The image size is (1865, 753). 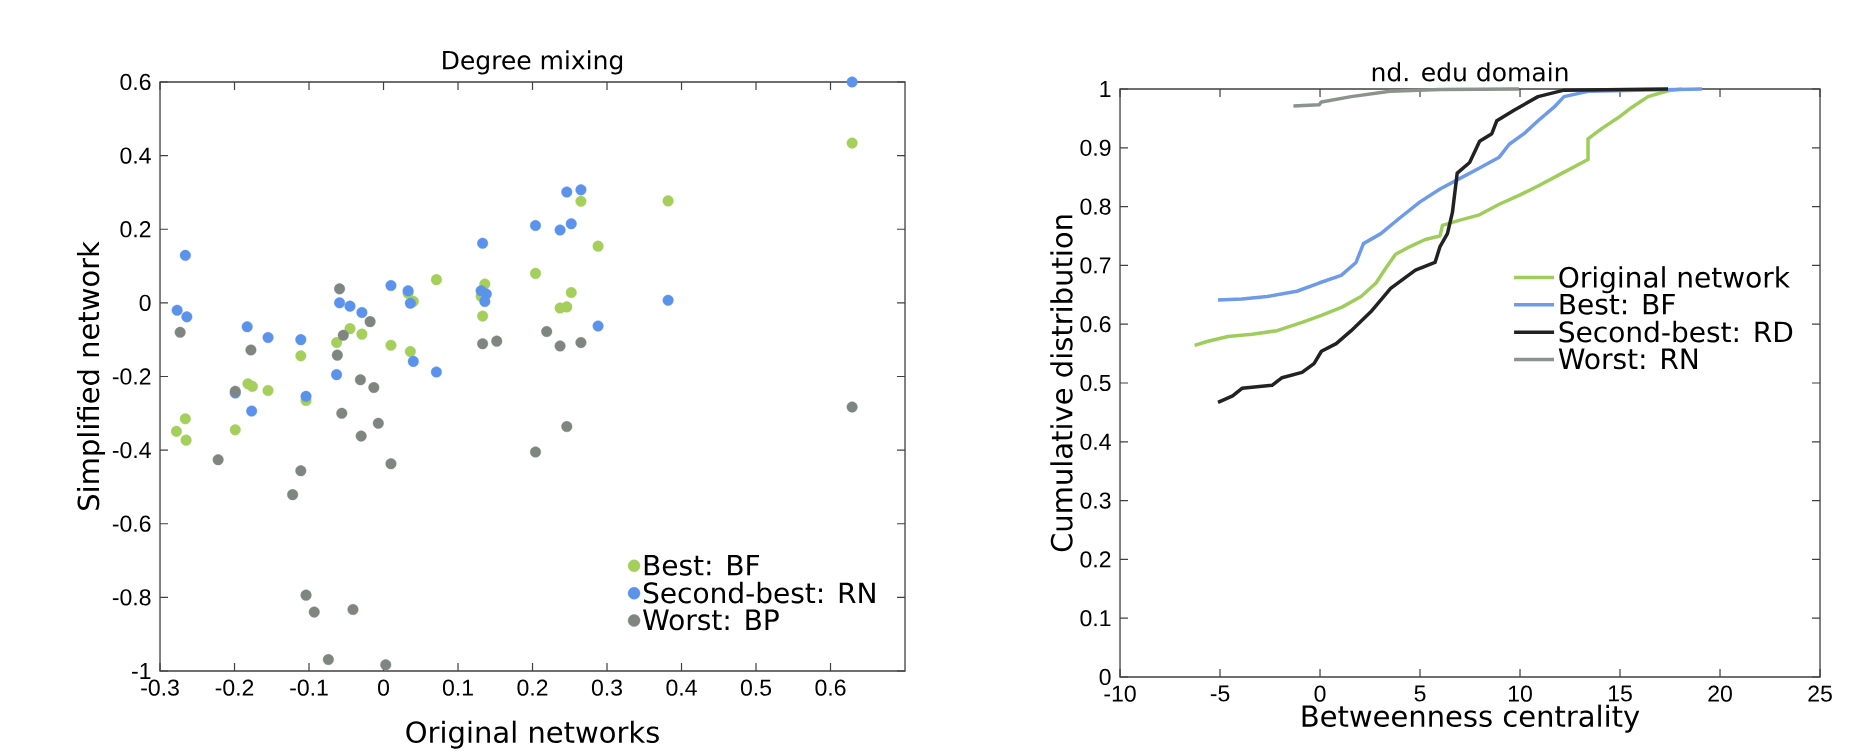 I want to click on x-tick-label: 15, so click(x=1620, y=693).